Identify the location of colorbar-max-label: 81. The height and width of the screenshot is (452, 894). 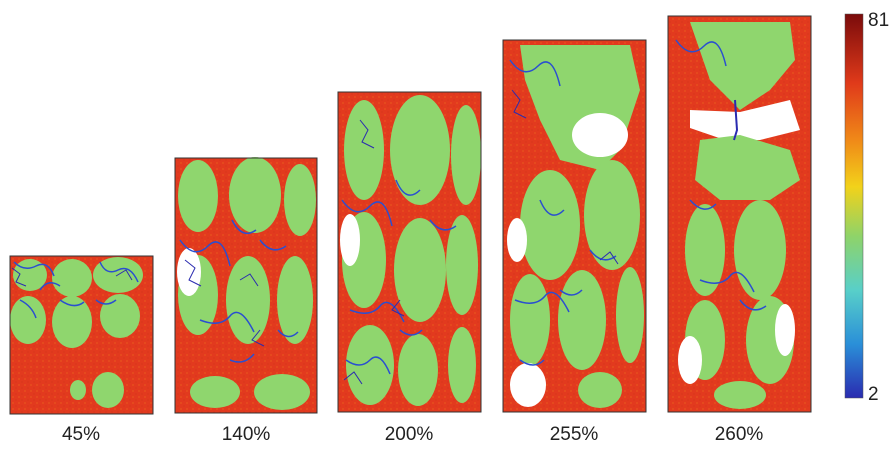
(878, 21).